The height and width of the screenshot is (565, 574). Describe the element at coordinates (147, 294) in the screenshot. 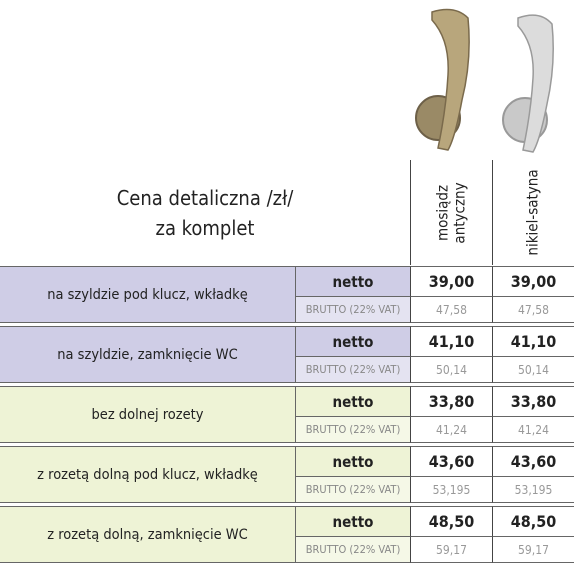

I see `row-label: na szyldzie pod klucz, wkładkę` at that location.